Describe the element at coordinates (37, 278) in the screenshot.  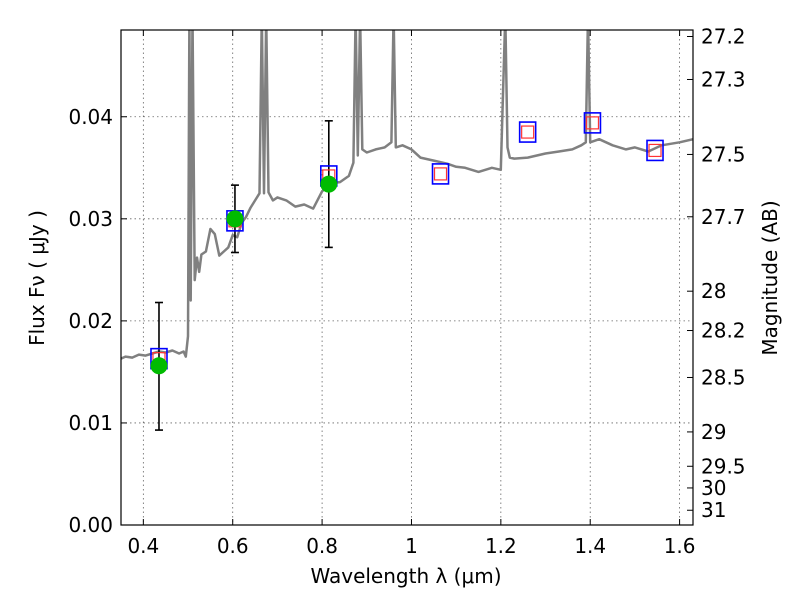
I see `y-axis-label: Flux Fν ( μJy )` at that location.